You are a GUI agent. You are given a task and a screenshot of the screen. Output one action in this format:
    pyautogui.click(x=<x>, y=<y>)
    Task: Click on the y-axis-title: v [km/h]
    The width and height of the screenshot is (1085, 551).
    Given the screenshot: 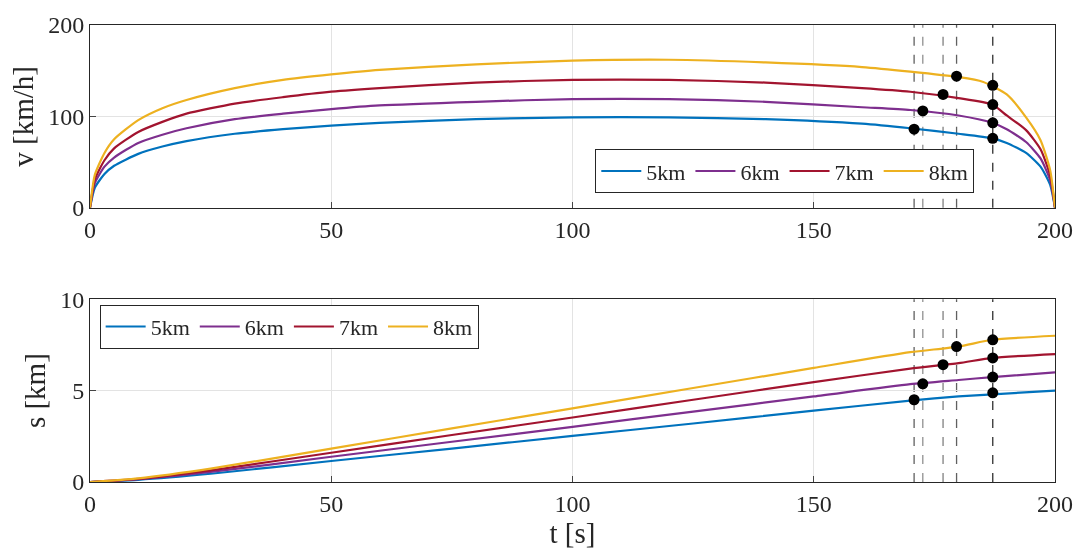 What is the action you would take?
    pyautogui.click(x=22, y=116)
    